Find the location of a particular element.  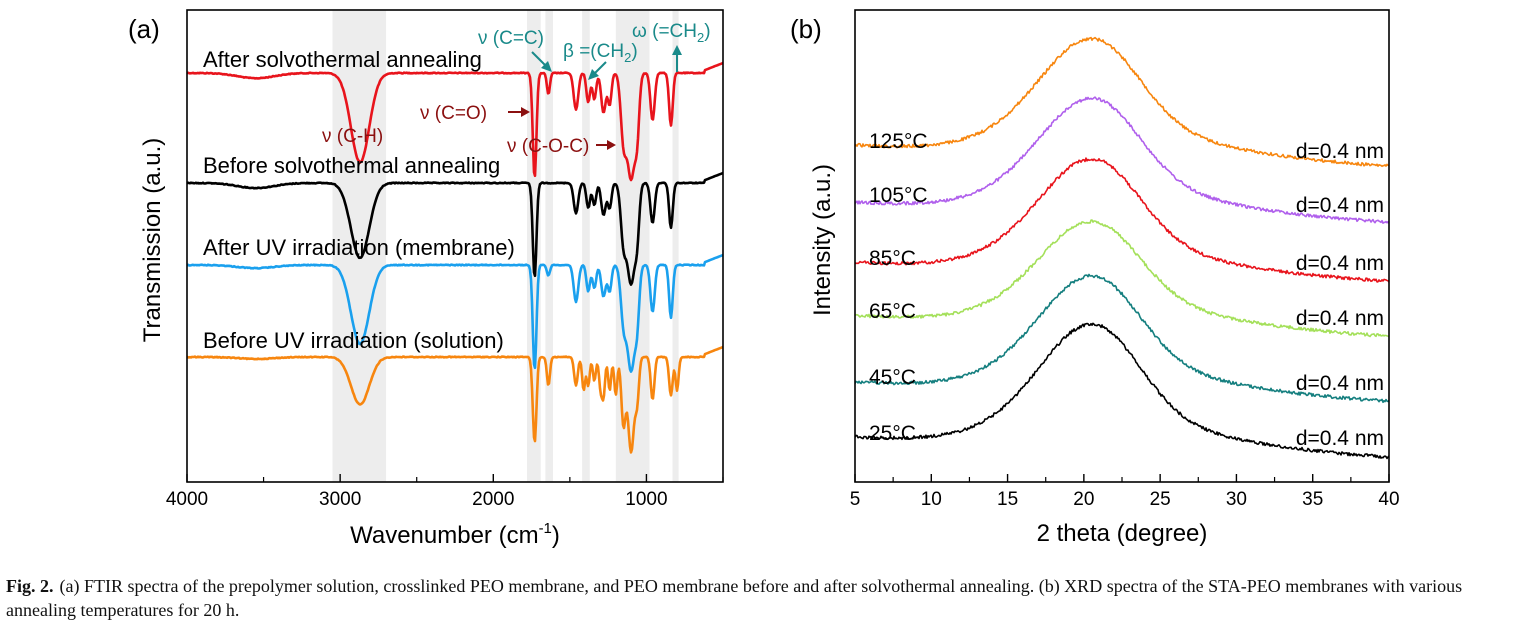

x-tick-label-b: 35 is located at coordinates (1312, 499).